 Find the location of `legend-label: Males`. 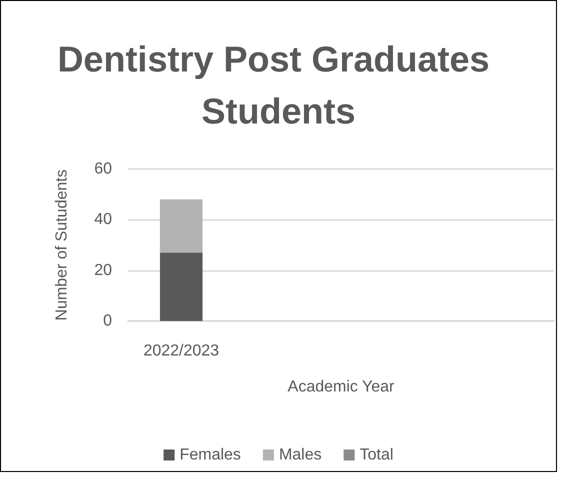

legend-label: Males is located at coordinates (300, 455).